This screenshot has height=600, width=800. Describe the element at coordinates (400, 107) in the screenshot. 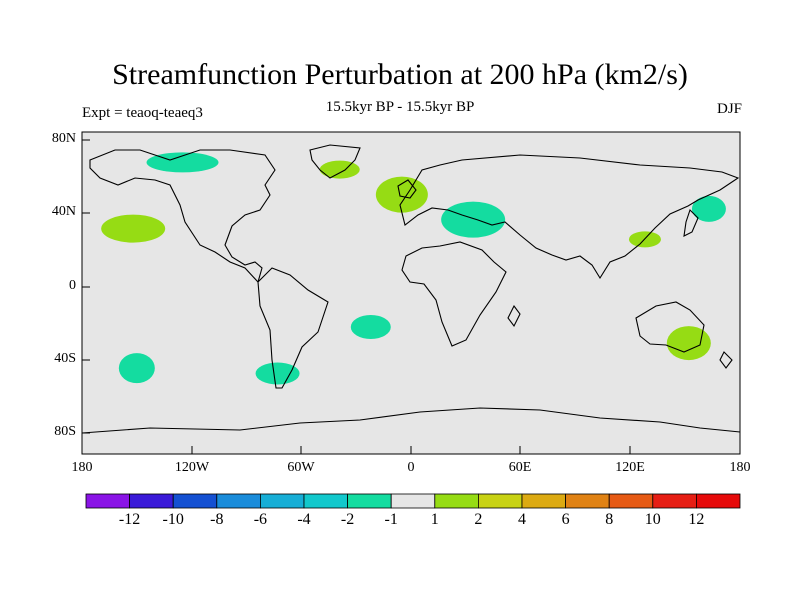

I see `plot-subtitle: 15.5kyr BP - 15.5kyr BP` at that location.